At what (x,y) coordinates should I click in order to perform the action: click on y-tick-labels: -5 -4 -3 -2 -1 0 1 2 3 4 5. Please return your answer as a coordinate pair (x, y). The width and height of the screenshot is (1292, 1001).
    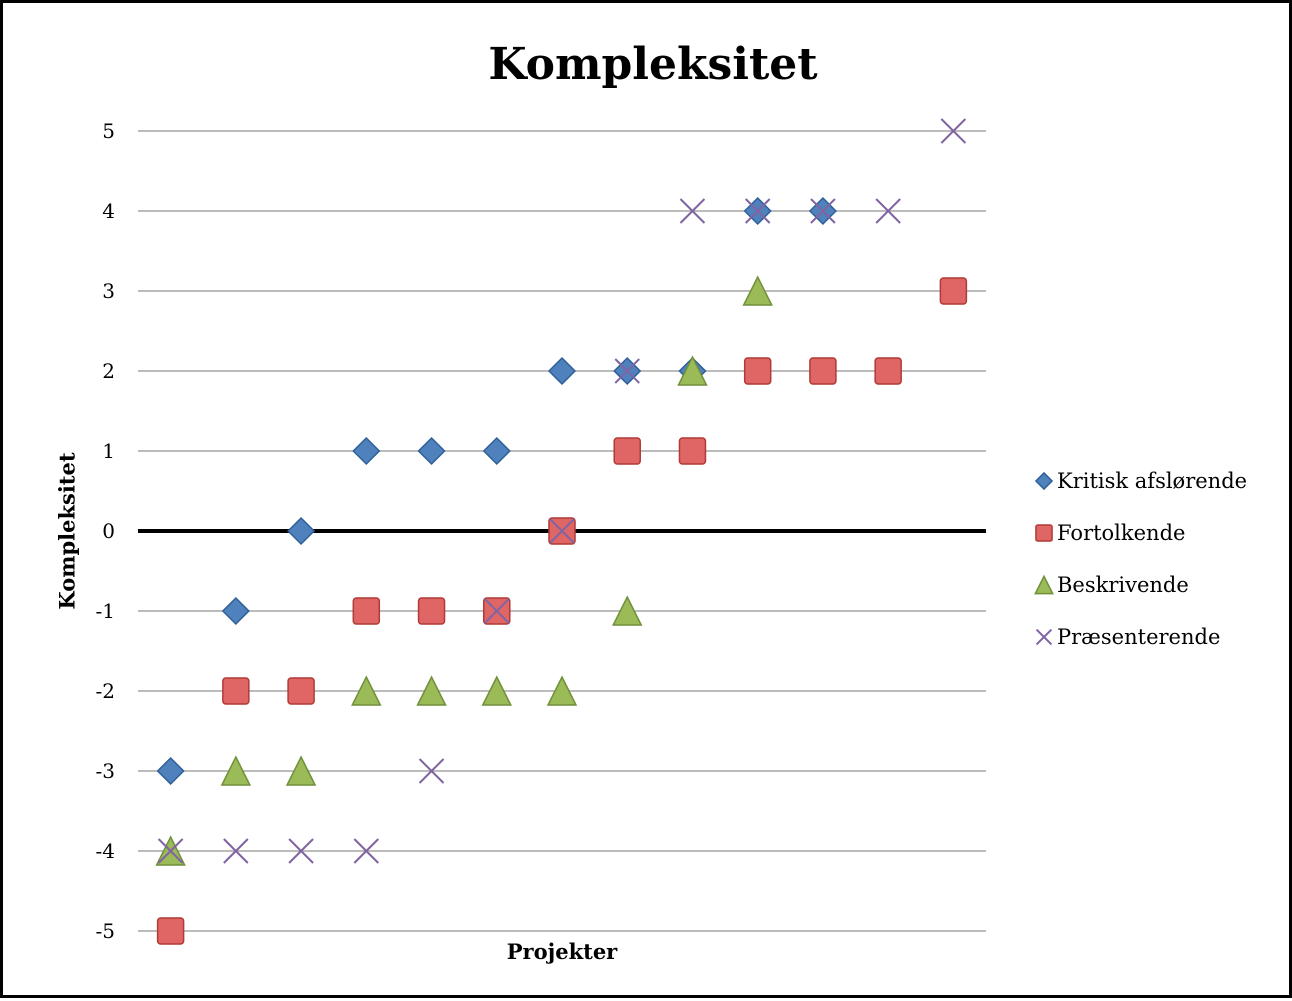
    Looking at the image, I should click on (105, 531).